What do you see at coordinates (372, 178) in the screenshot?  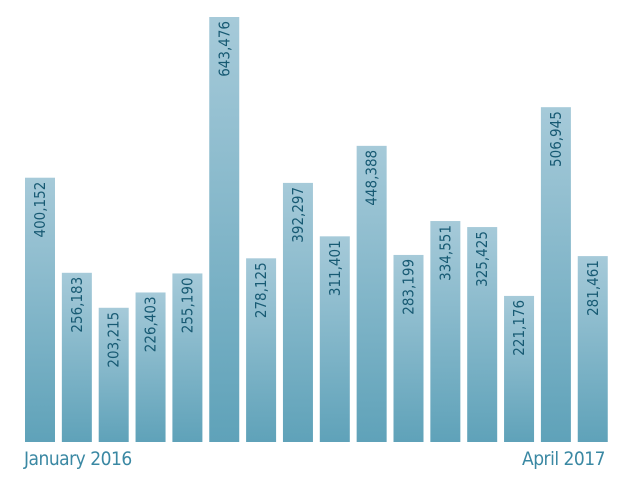 I see `data-label-10: 448,388` at bounding box center [372, 178].